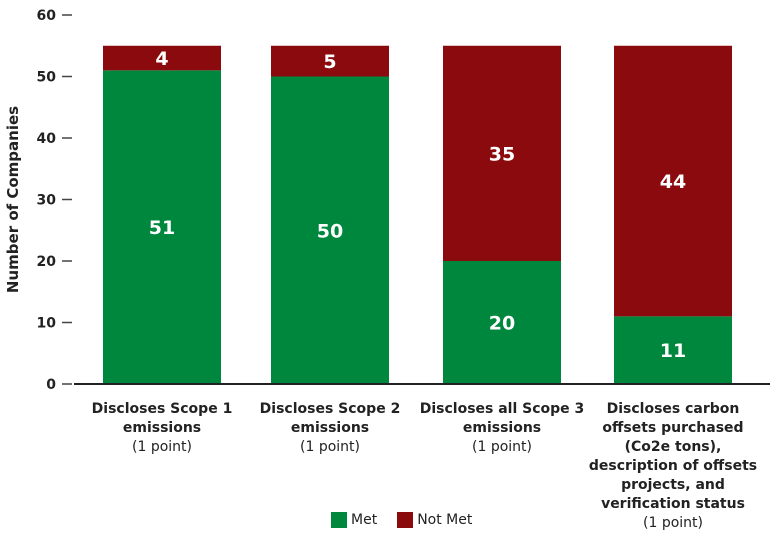 The width and height of the screenshot is (773, 539). I want to click on legend: Met Not Met, so click(411, 520).